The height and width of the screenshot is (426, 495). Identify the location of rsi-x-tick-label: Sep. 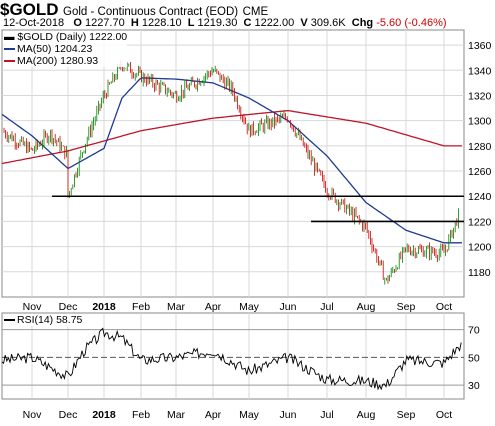
(406, 415).